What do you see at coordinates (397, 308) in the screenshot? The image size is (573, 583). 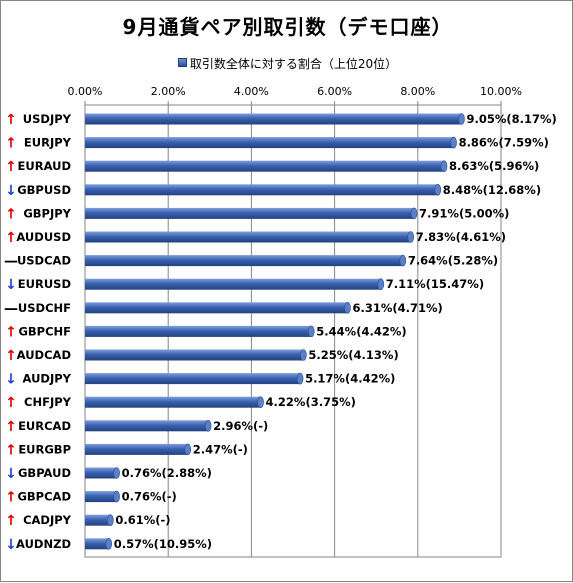 I see `data-label: 6.31%(4.71%)` at bounding box center [397, 308].